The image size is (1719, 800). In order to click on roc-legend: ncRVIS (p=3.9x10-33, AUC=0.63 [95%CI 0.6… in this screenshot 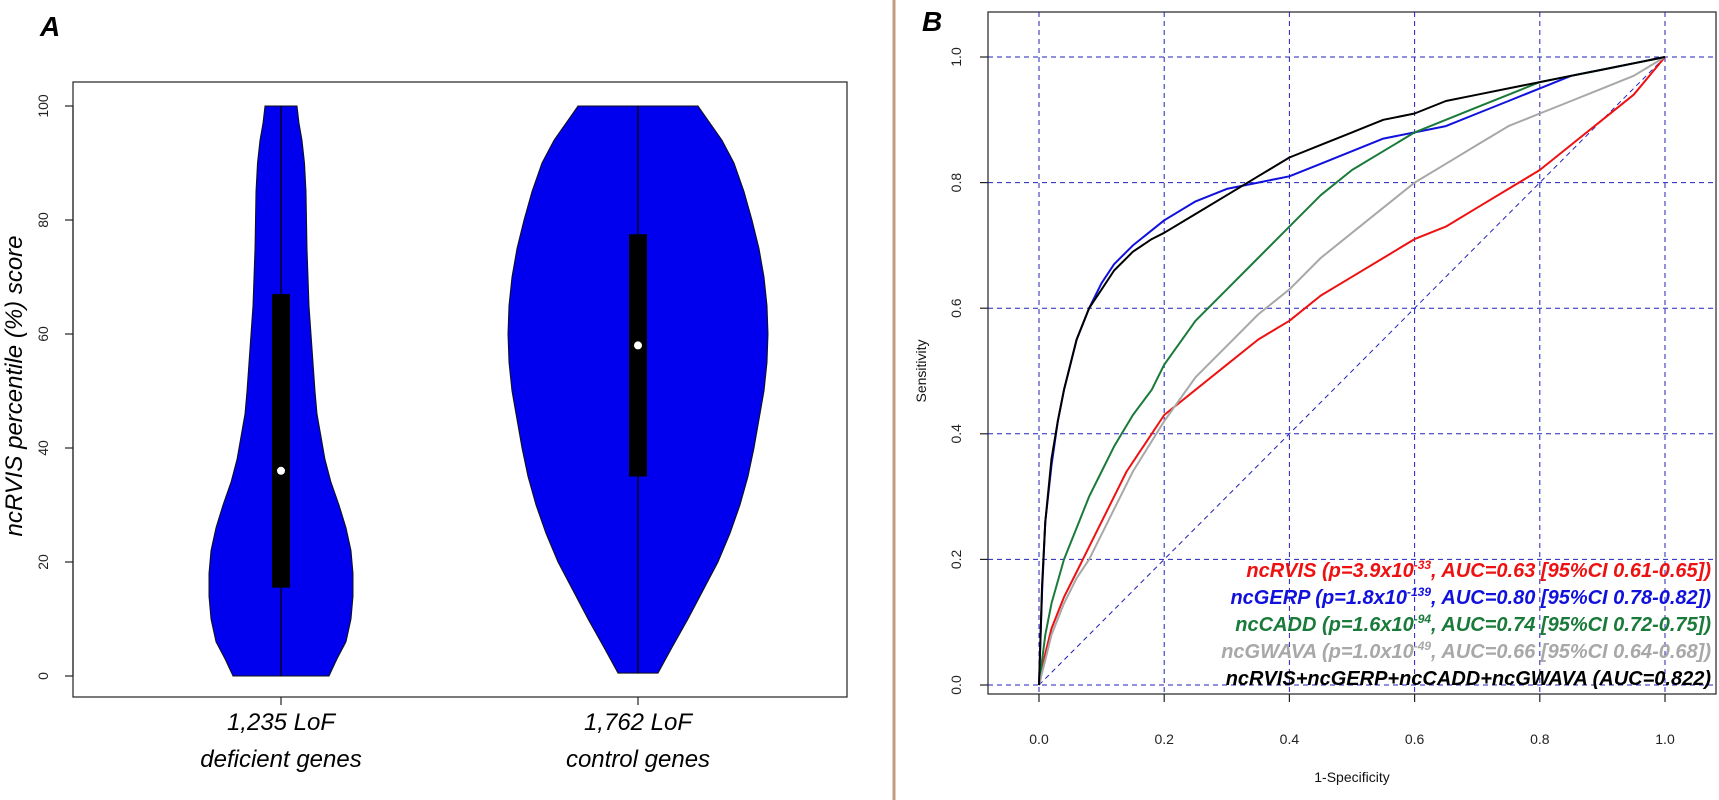, I will do `click(1466, 624)`.